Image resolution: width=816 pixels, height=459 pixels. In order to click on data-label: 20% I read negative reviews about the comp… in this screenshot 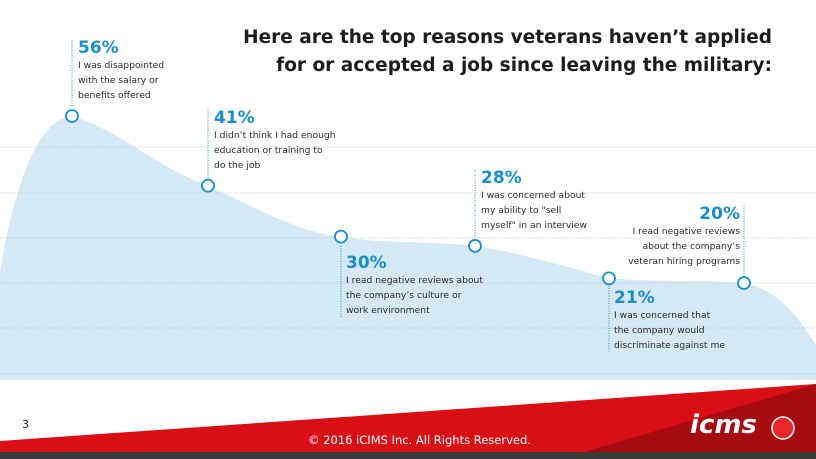, I will do `click(684, 236)`.